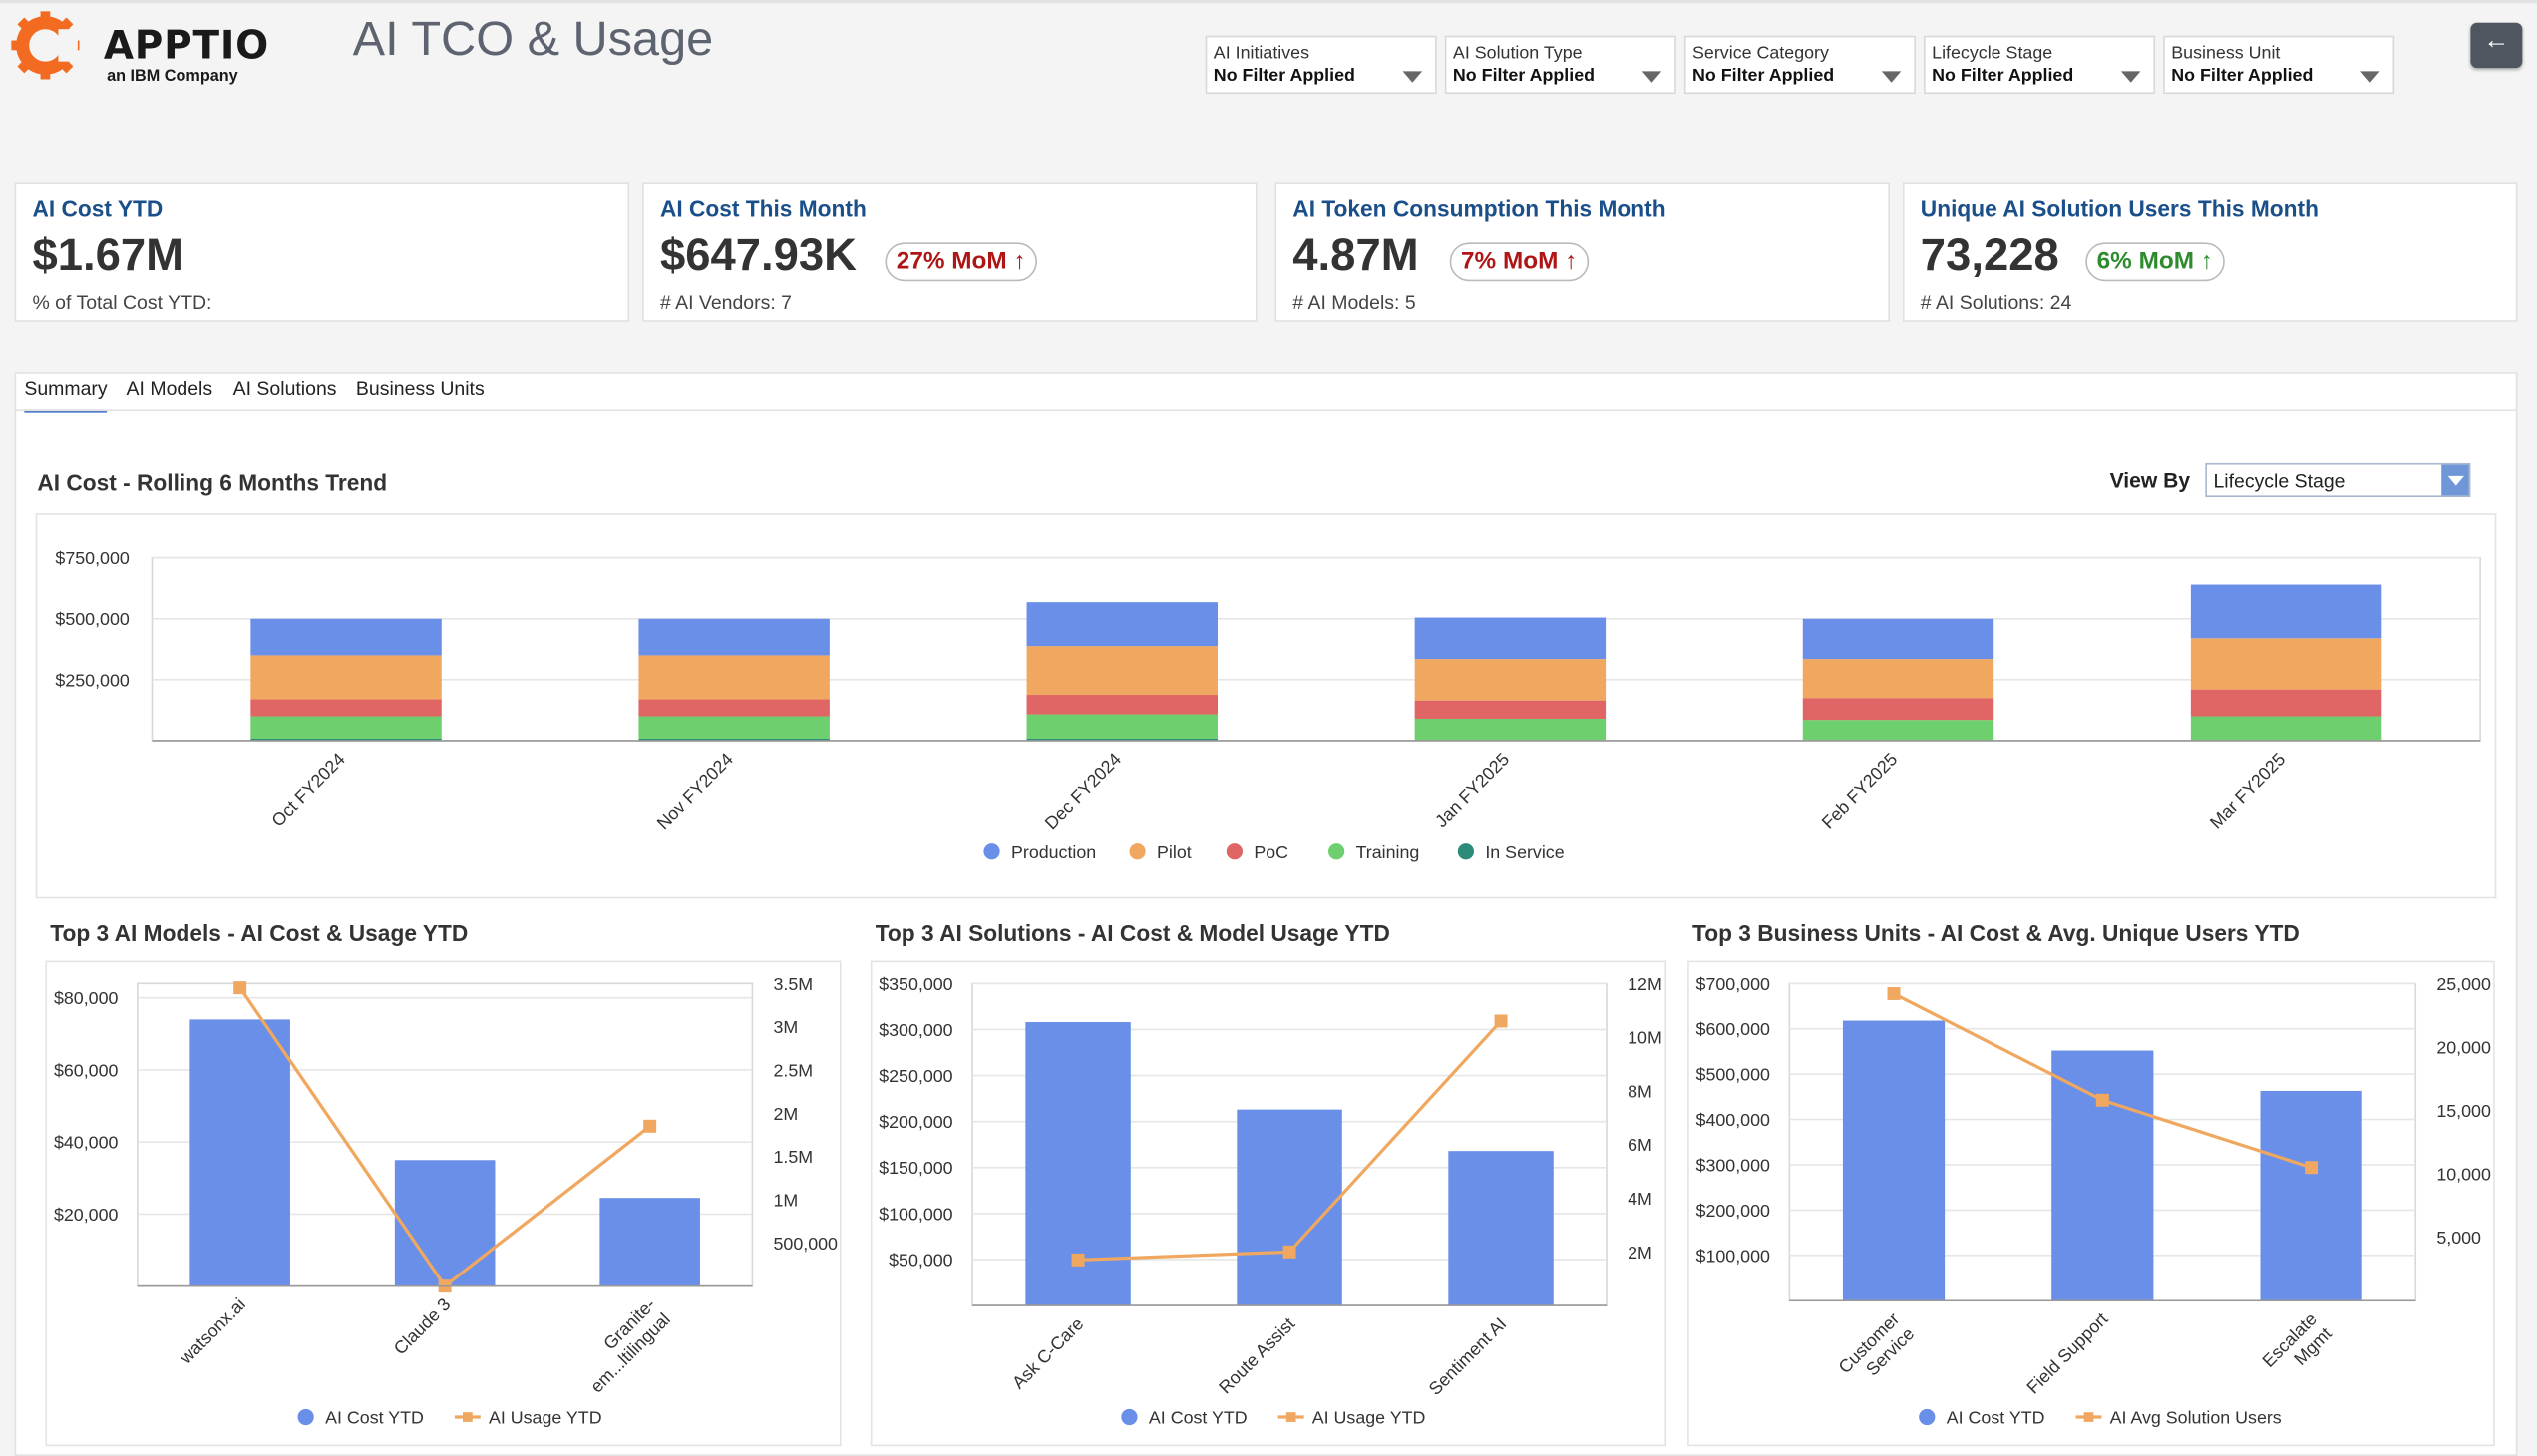 The image size is (2537, 1456). What do you see at coordinates (1174, 852) in the screenshot?
I see `legend-label: Pilot` at bounding box center [1174, 852].